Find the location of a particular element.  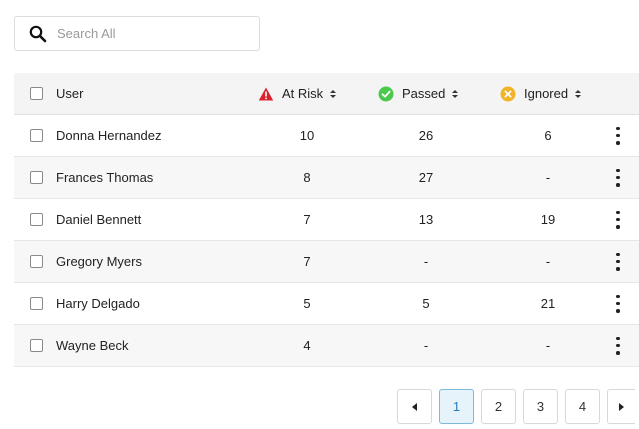

search-input is located at coordinates (147, 33).